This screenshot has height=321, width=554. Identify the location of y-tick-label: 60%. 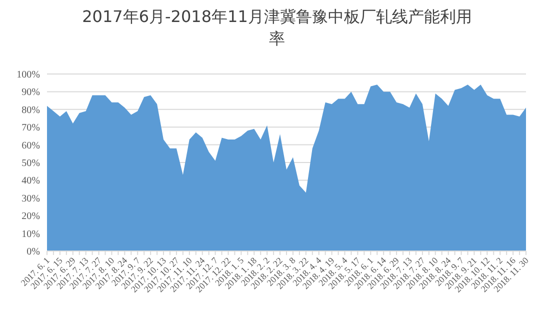
(31, 146).